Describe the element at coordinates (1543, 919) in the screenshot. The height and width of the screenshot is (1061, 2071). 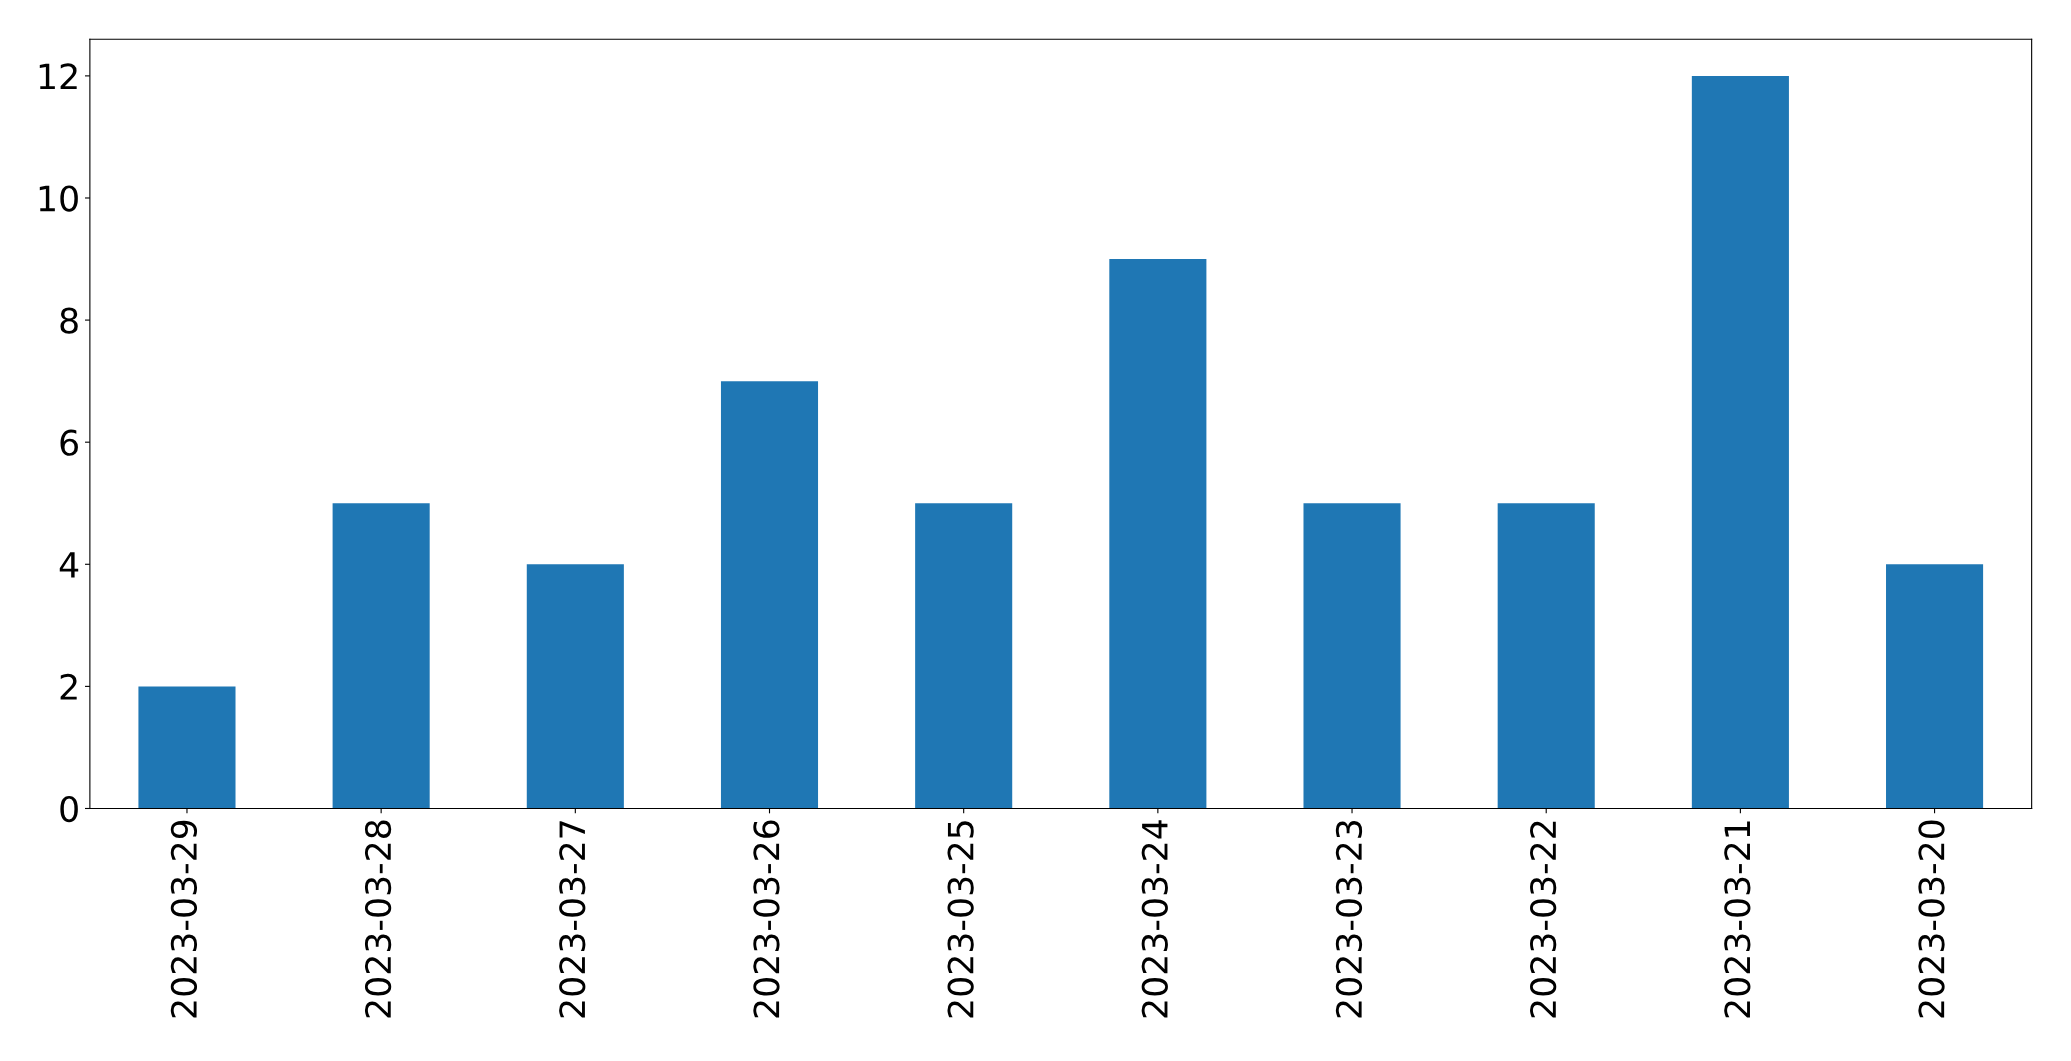
I see `x-tick-label: 2023-03-22` at that location.